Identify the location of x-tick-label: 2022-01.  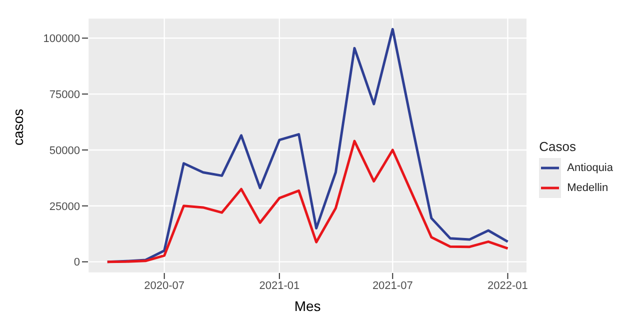
(508, 286).